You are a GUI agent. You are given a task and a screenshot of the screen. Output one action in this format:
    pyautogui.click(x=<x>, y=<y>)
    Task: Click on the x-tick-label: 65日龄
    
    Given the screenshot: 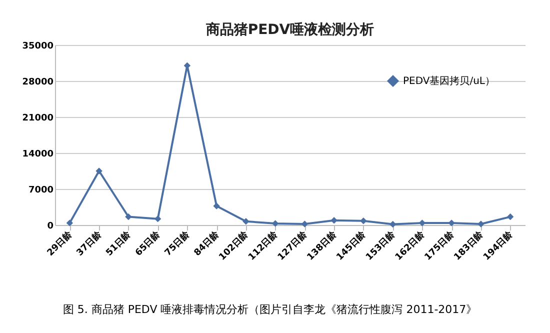 What is the action you would take?
    pyautogui.click(x=148, y=243)
    